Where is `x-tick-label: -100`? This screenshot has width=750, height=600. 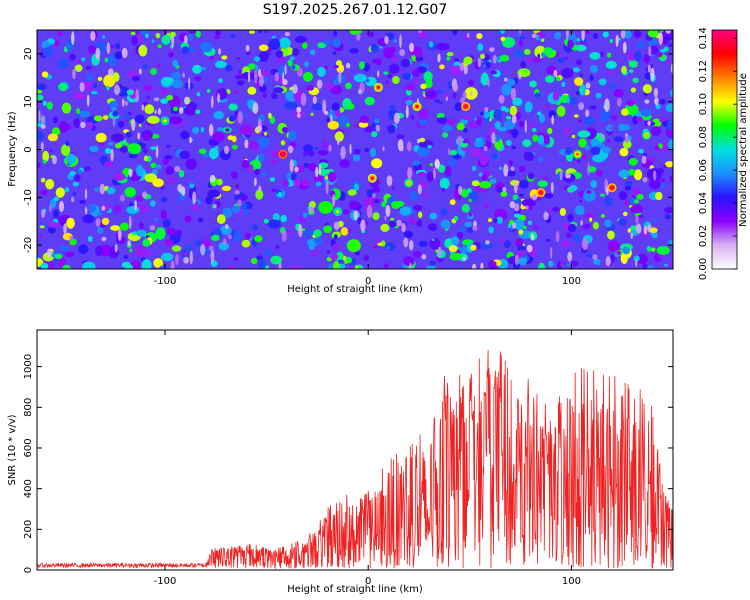
x-tick-label: -100 is located at coordinates (165, 581).